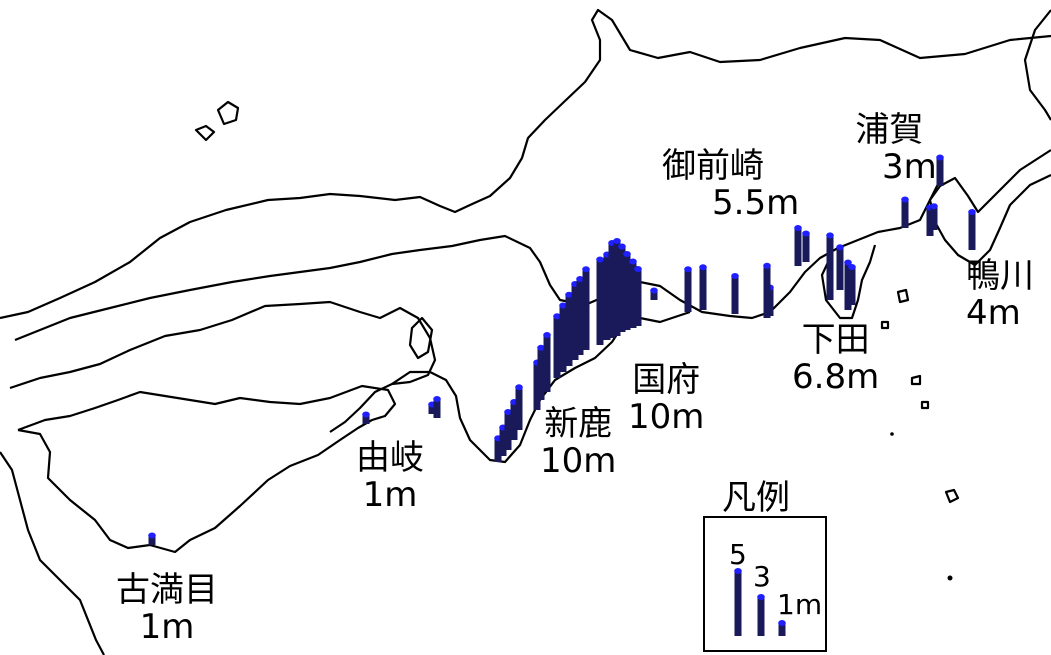 Image resolution: width=1051 pixels, height=655 pixels. Describe the element at coordinates (1000, 276) in the screenshot. I see `place-name: 鴨川` at that location.